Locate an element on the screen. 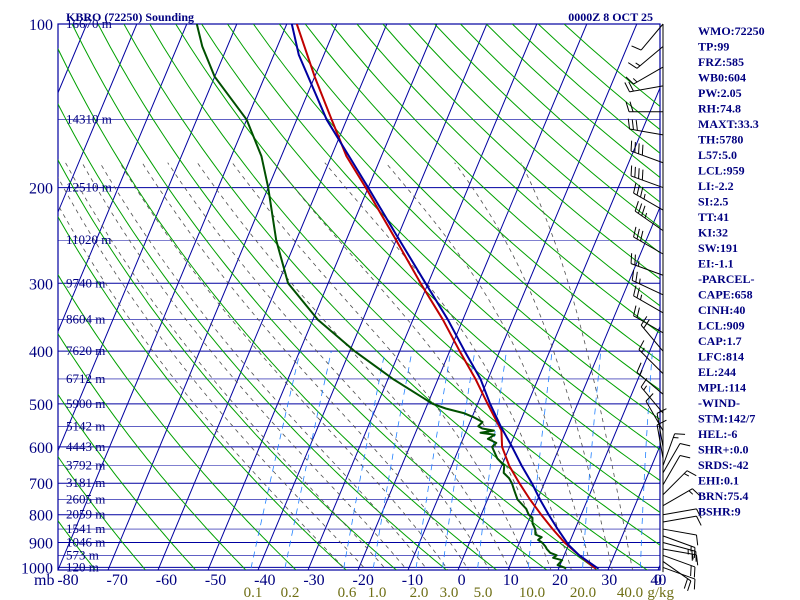 The height and width of the screenshot is (600, 800). height-label: 8604 m is located at coordinates (85, 319).